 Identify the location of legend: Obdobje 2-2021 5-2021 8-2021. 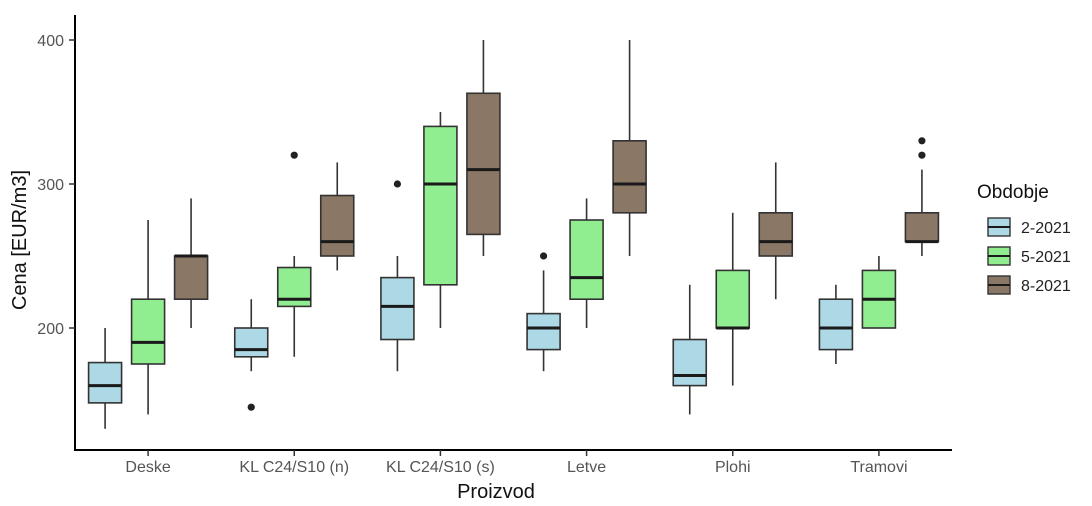
(1024, 238).